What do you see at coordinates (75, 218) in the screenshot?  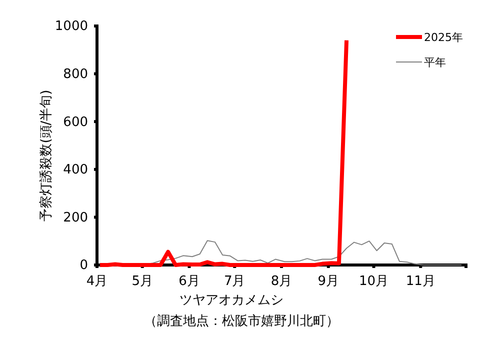 I see `y-tick-label: 200` at bounding box center [75, 218].